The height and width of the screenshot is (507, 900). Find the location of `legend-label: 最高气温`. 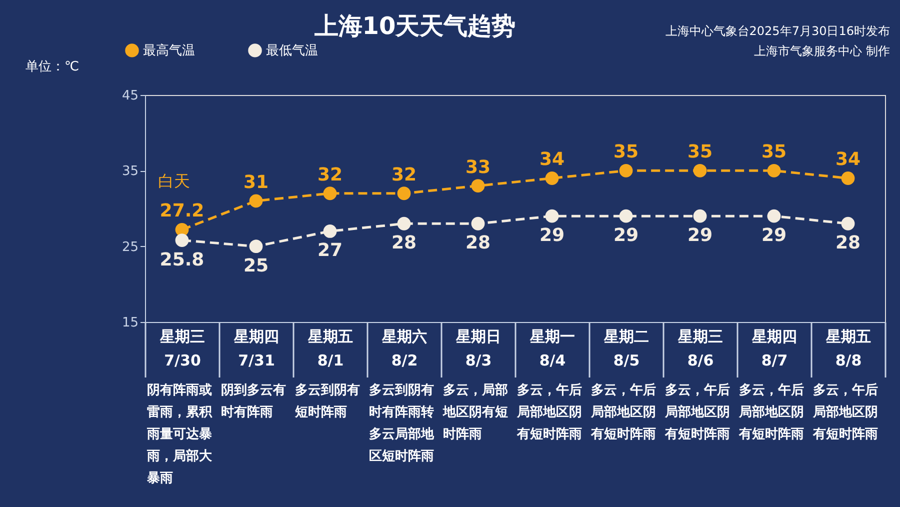

legend-label: 最高气温 is located at coordinates (169, 50).